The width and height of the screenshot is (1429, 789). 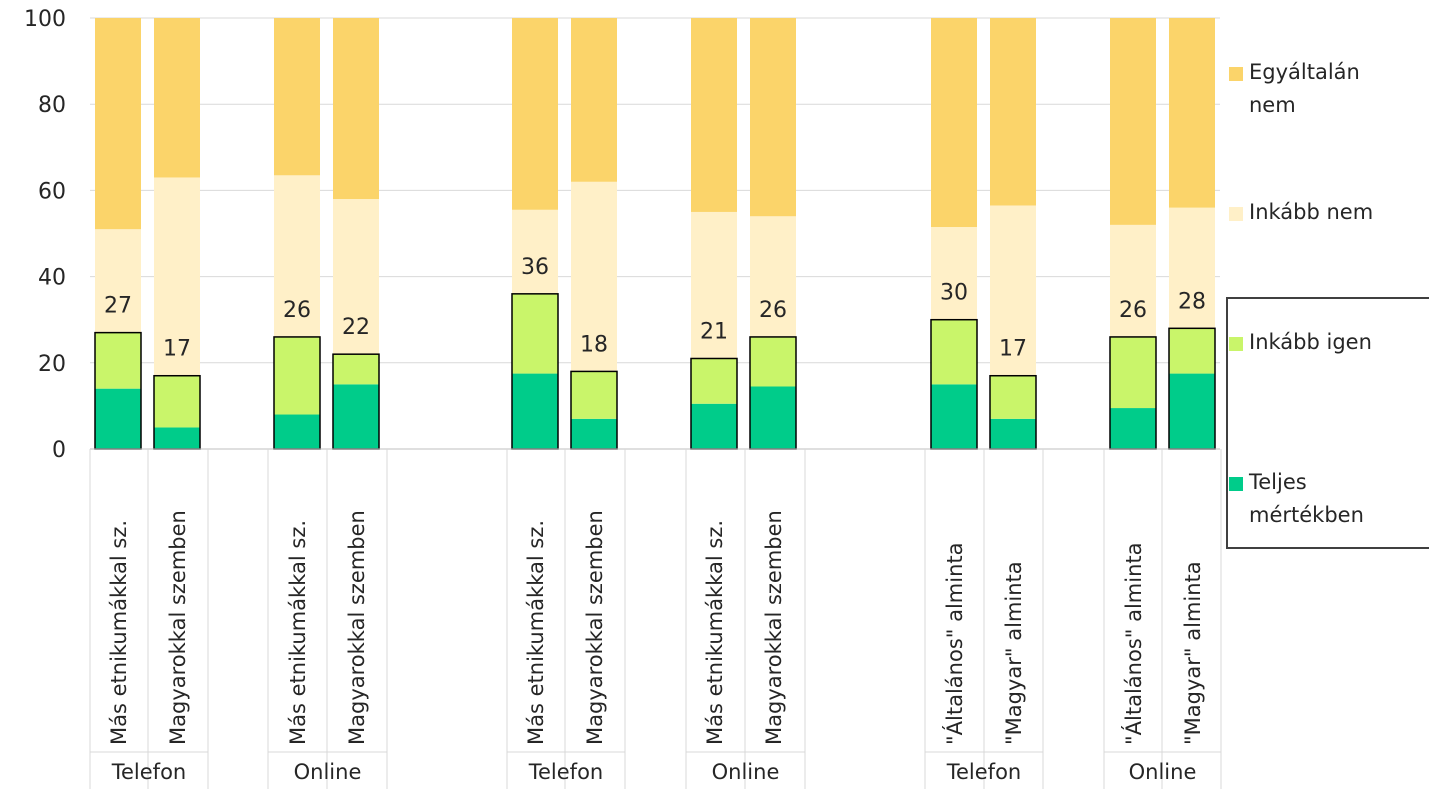 What do you see at coordinates (1304, 72) in the screenshot?
I see `legend-label-egyaltalan-nem-line1: Egyáltalán` at bounding box center [1304, 72].